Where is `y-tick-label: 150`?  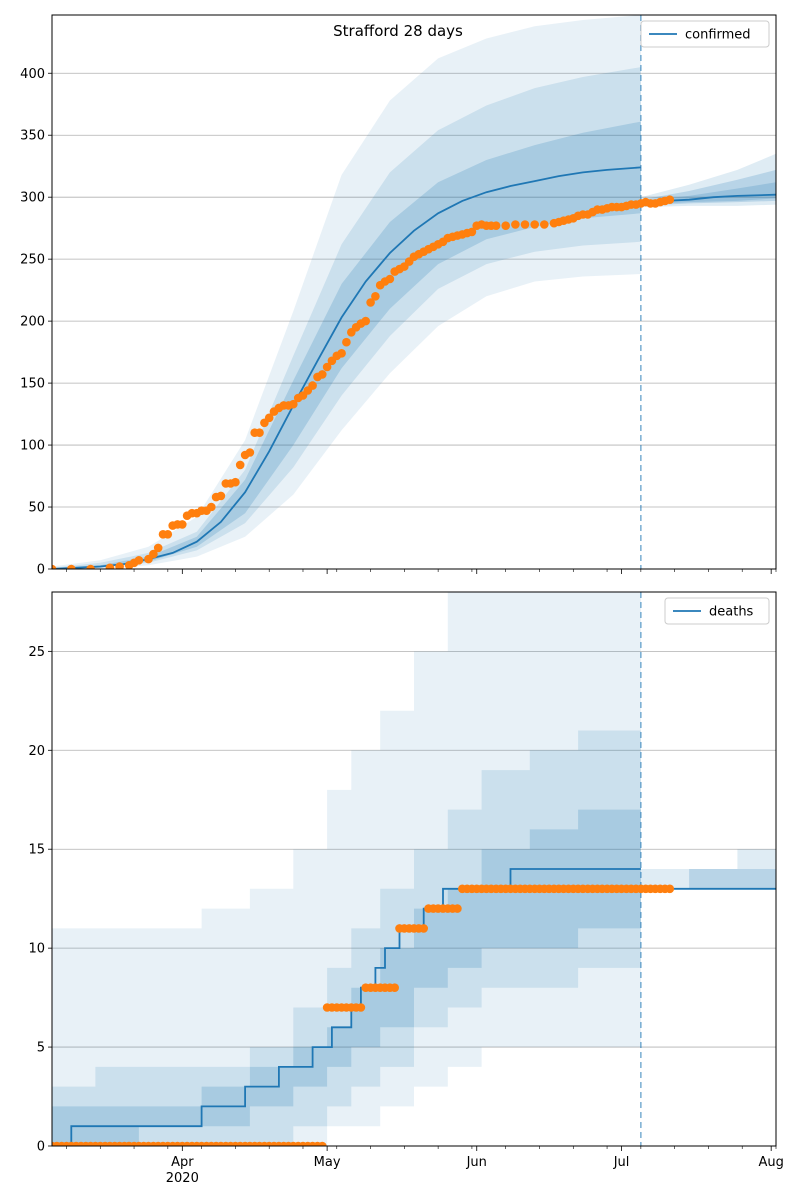
y-tick-label: 150 is located at coordinates (32, 384).